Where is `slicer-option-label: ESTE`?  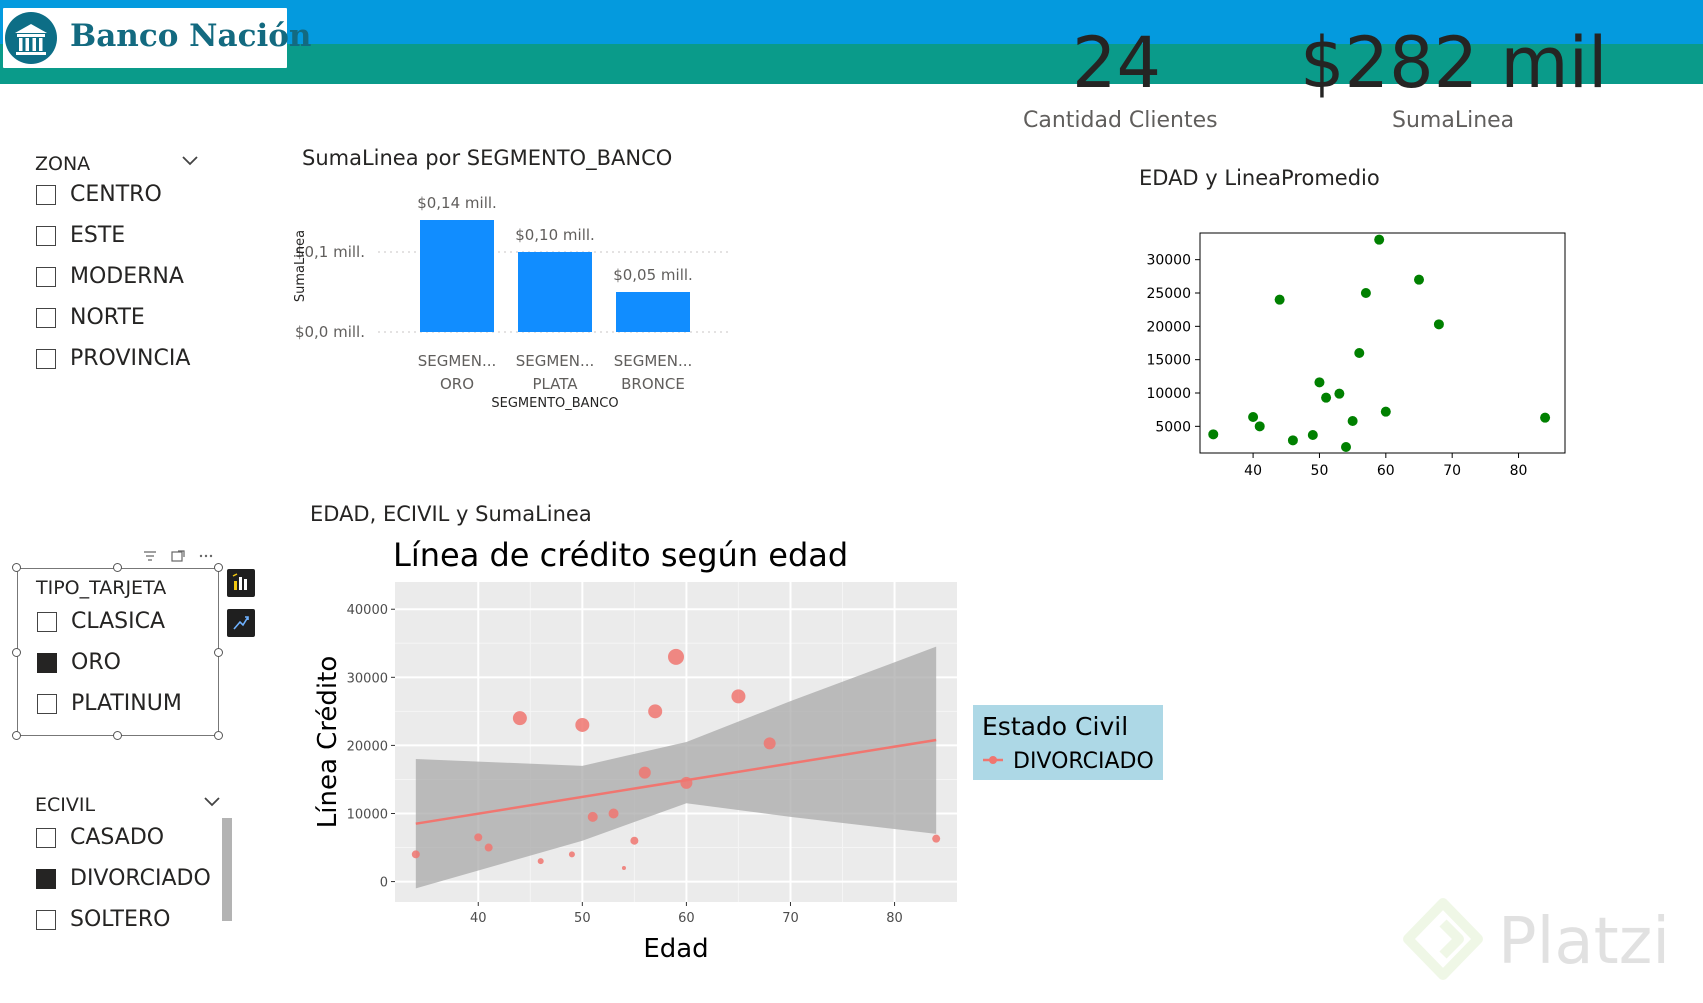 slicer-option-label: ESTE is located at coordinates (98, 235).